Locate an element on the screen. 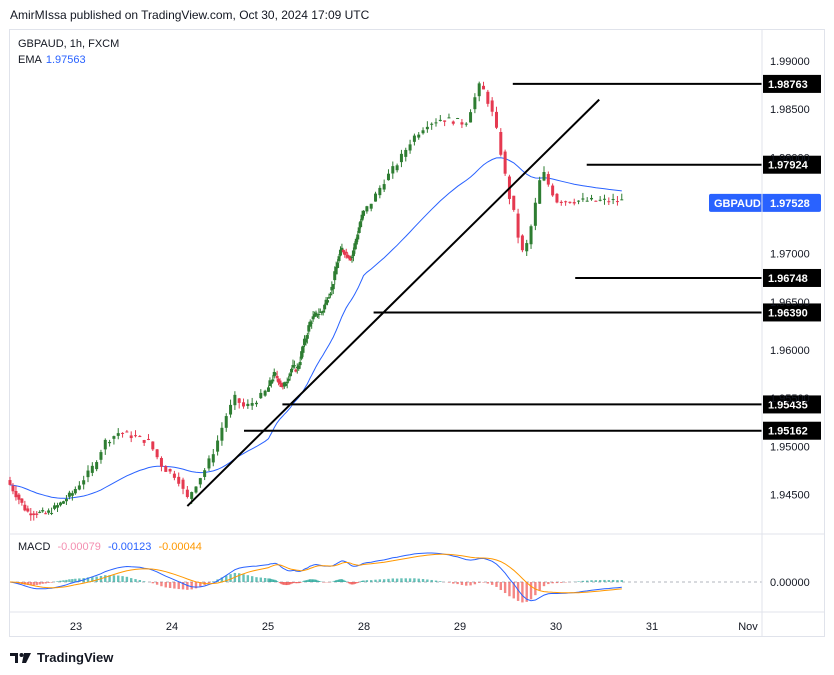 This screenshot has width=834, height=675. ema-value: 1.97563 is located at coordinates (65, 60).